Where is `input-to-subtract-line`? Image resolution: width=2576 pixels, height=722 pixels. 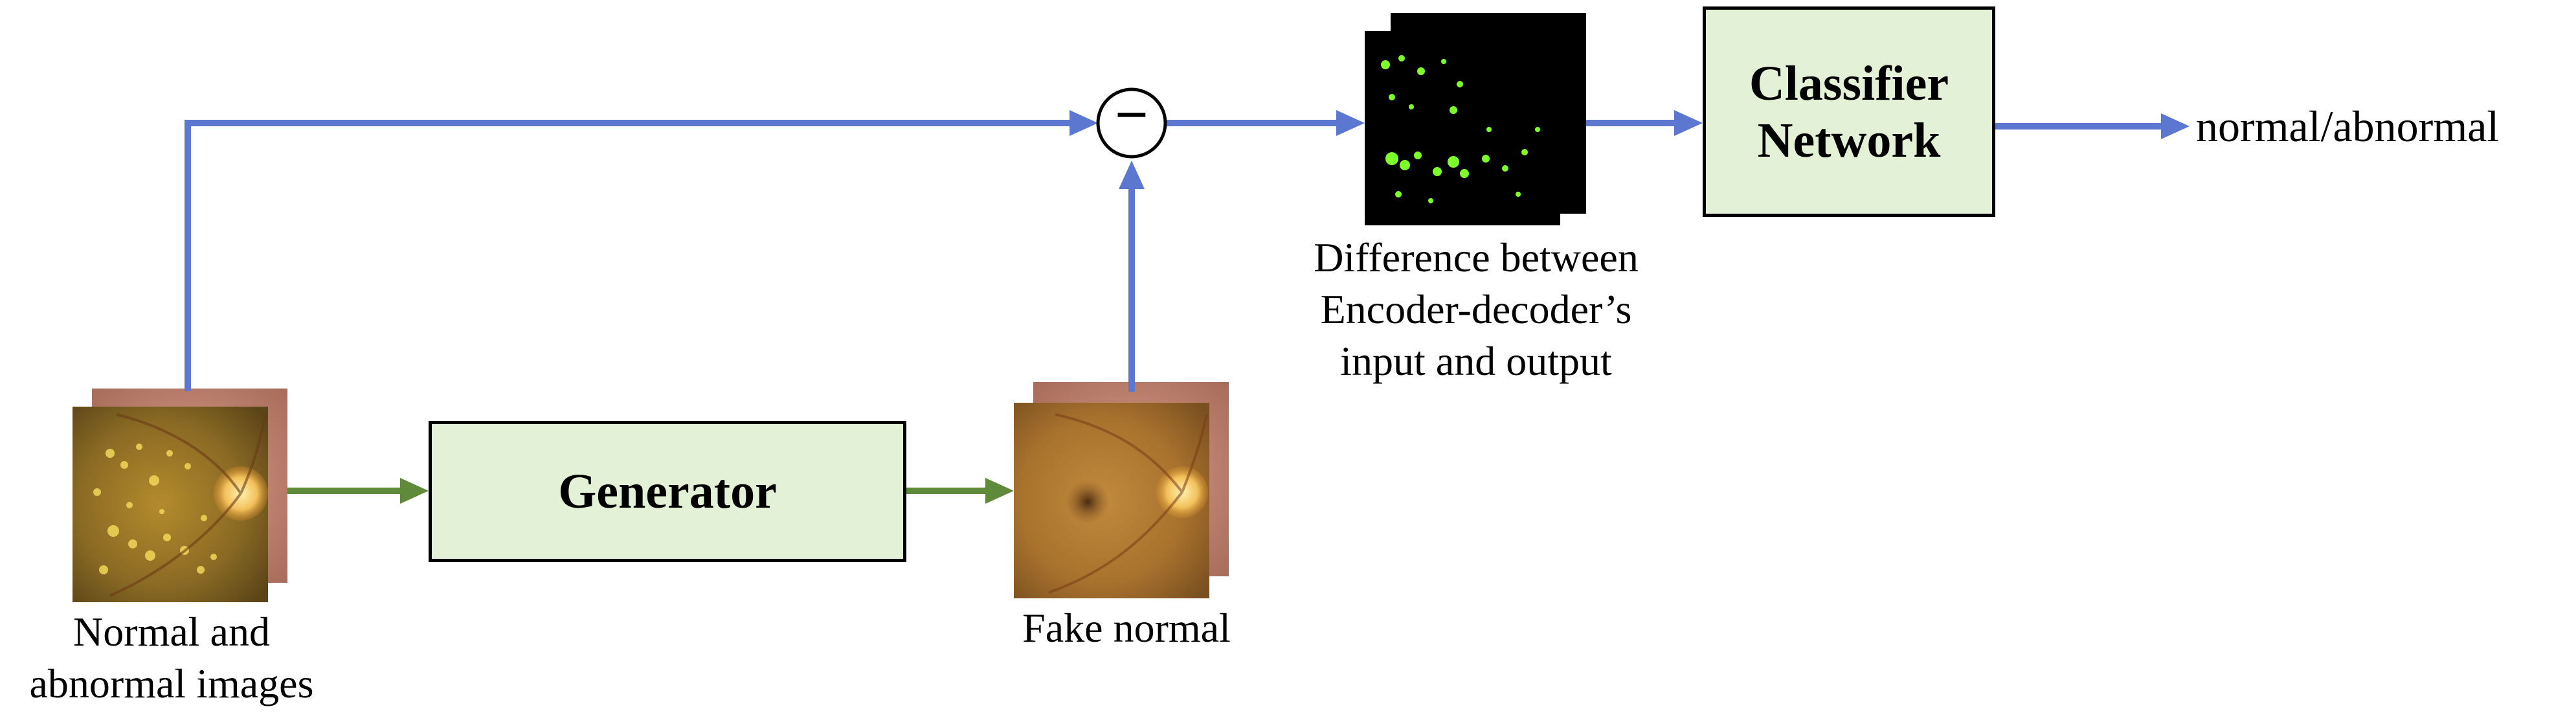
input-to-subtract-line is located at coordinates (630, 256).